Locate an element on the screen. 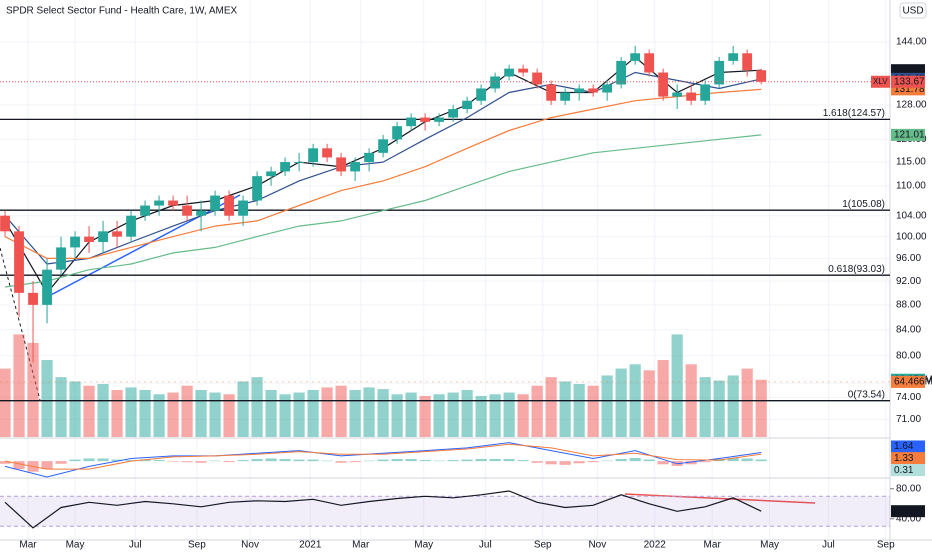  rsi-tick-label: 40.00 is located at coordinates (908, 518).